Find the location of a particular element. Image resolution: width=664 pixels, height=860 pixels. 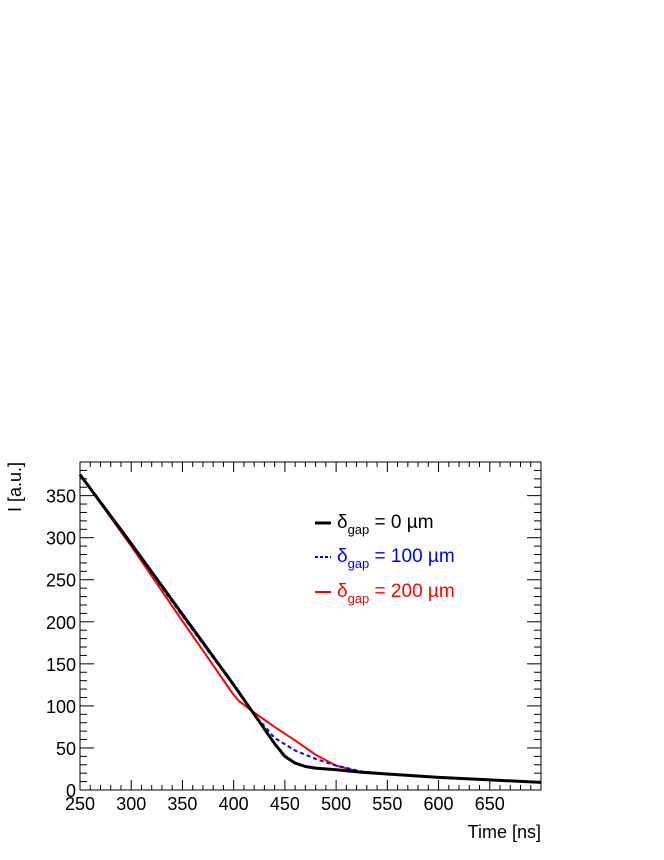

x-tick-label: 350 is located at coordinates (182, 804).